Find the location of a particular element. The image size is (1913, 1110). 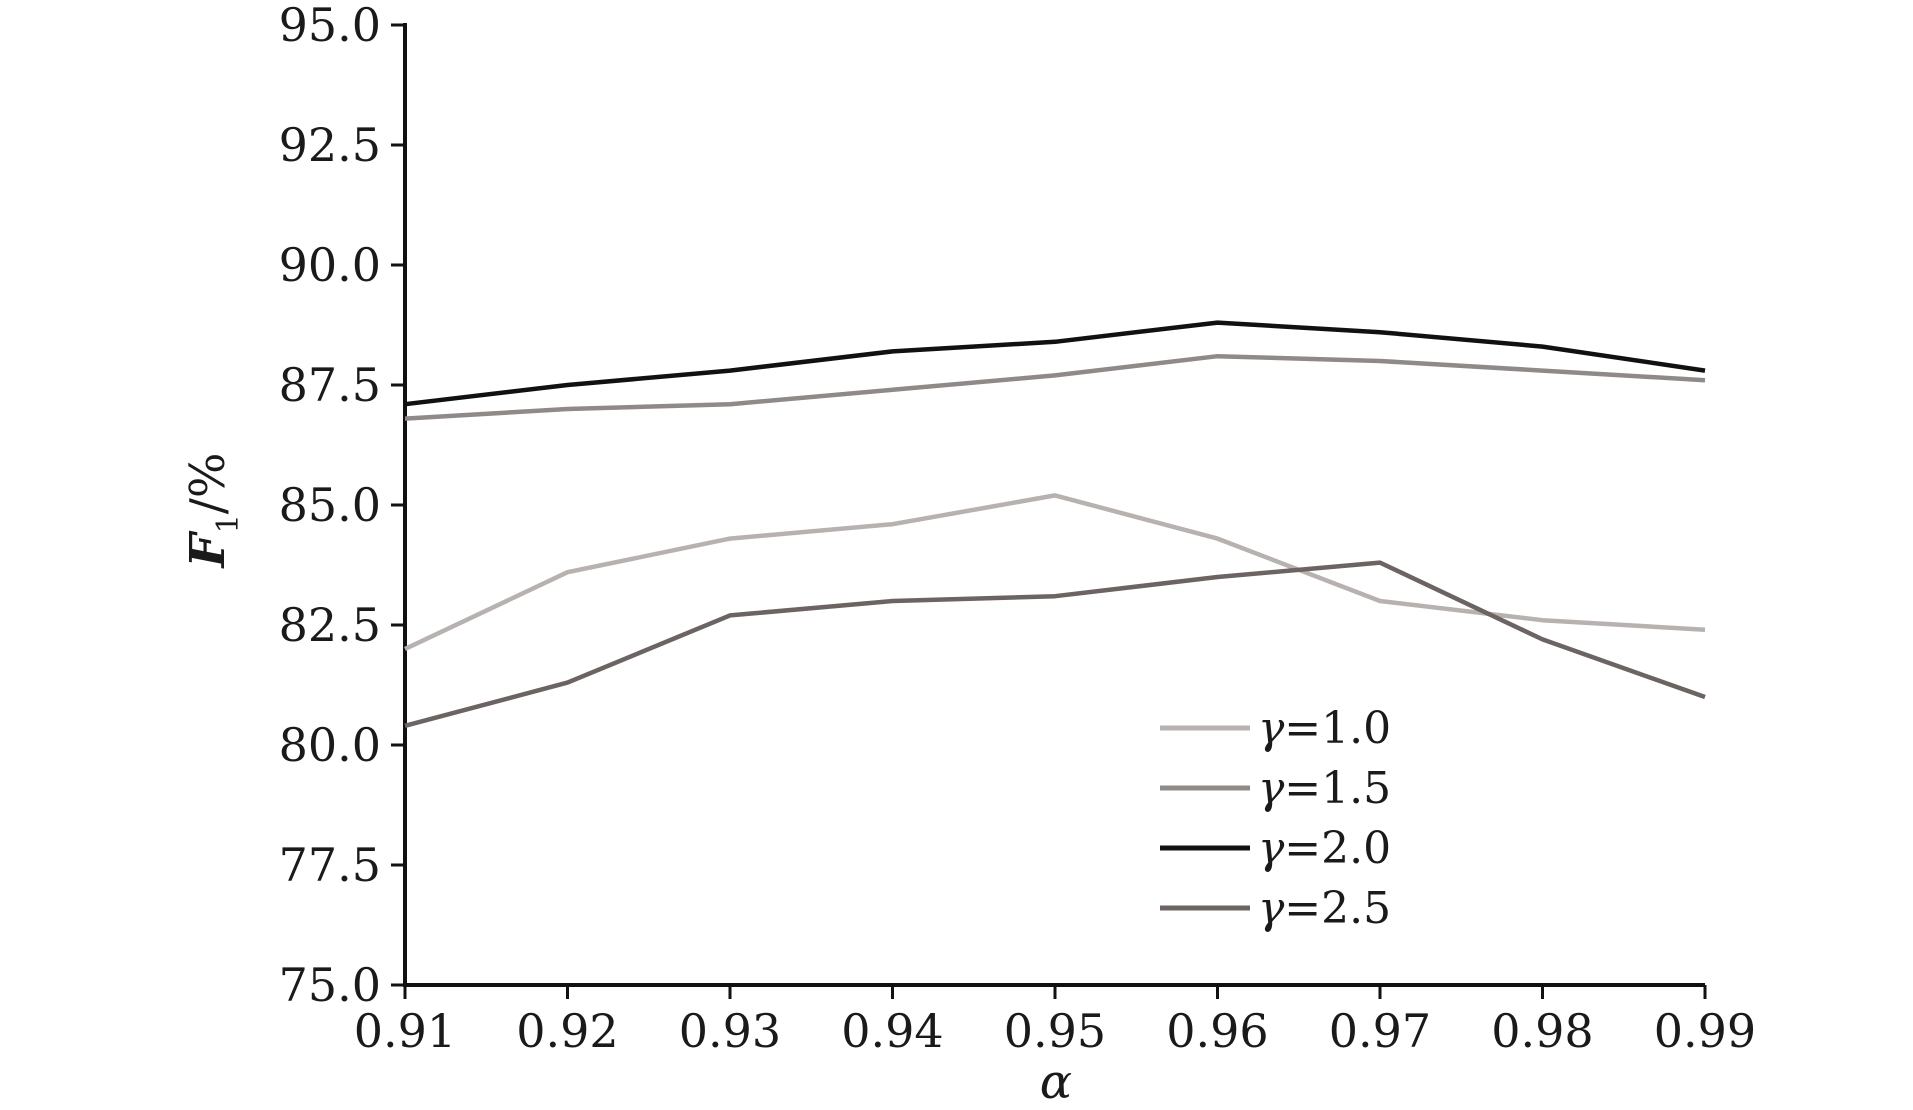

y-tick-label: 82.5 is located at coordinates (330, 625).